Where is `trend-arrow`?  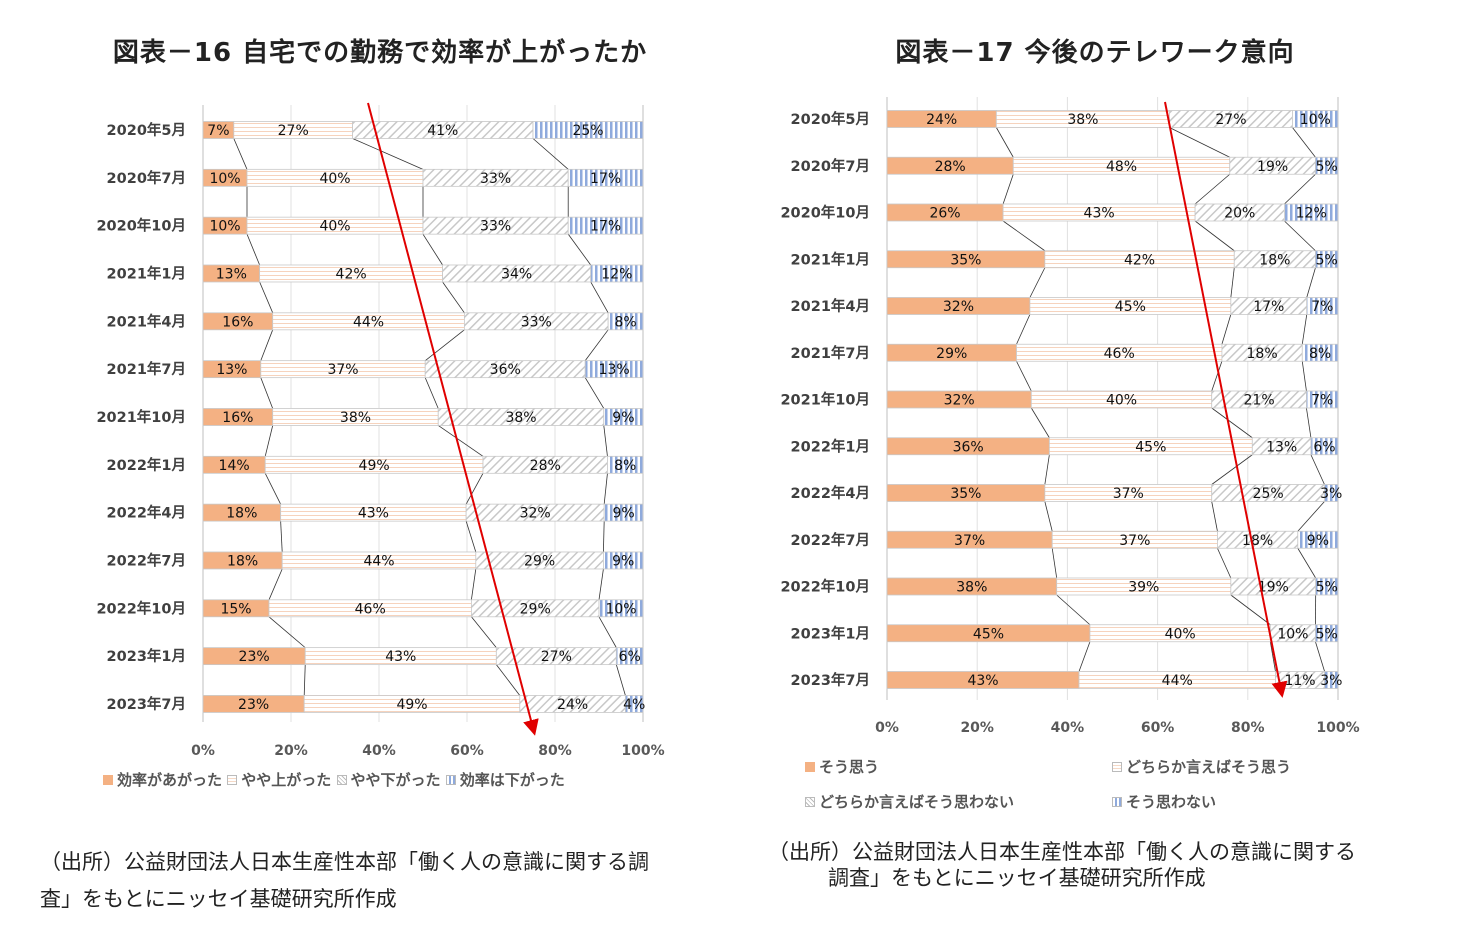
trend-arrow is located at coordinates (453, 419).